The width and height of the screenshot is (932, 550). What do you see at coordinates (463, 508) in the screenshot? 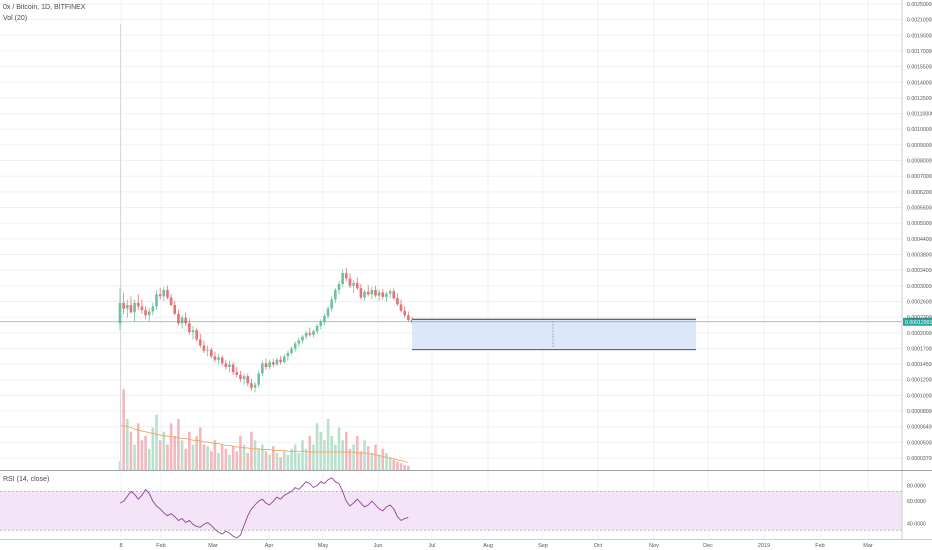
I see `rsi-pane: 80.0000 60.0000 40.0000` at bounding box center [463, 508].